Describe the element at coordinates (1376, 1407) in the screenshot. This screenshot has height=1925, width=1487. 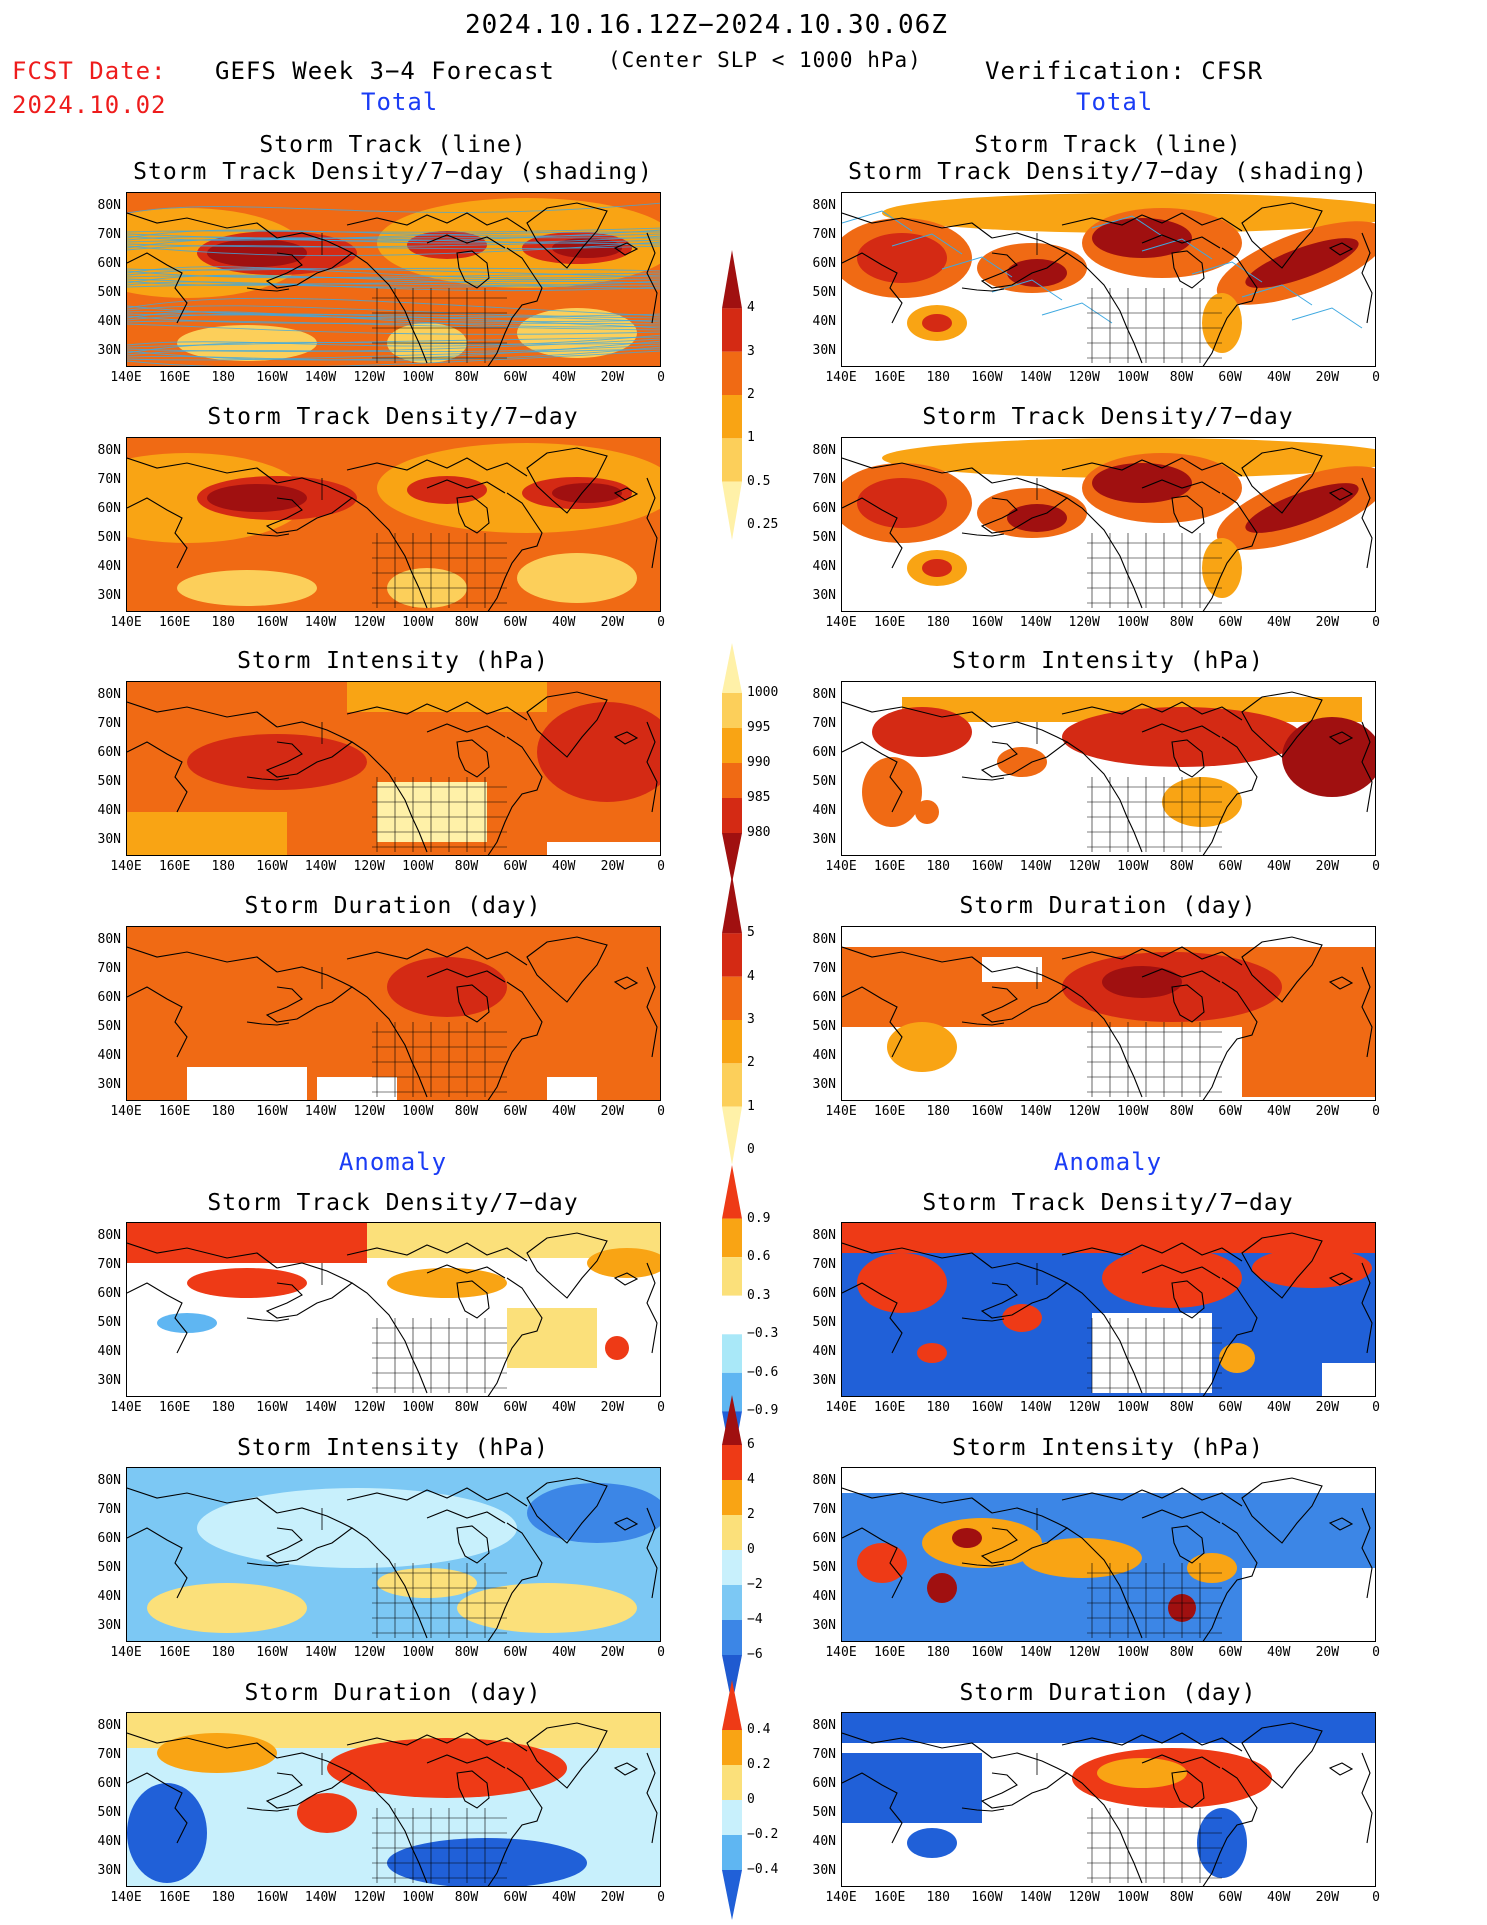
I see `lon-label: 0` at that location.